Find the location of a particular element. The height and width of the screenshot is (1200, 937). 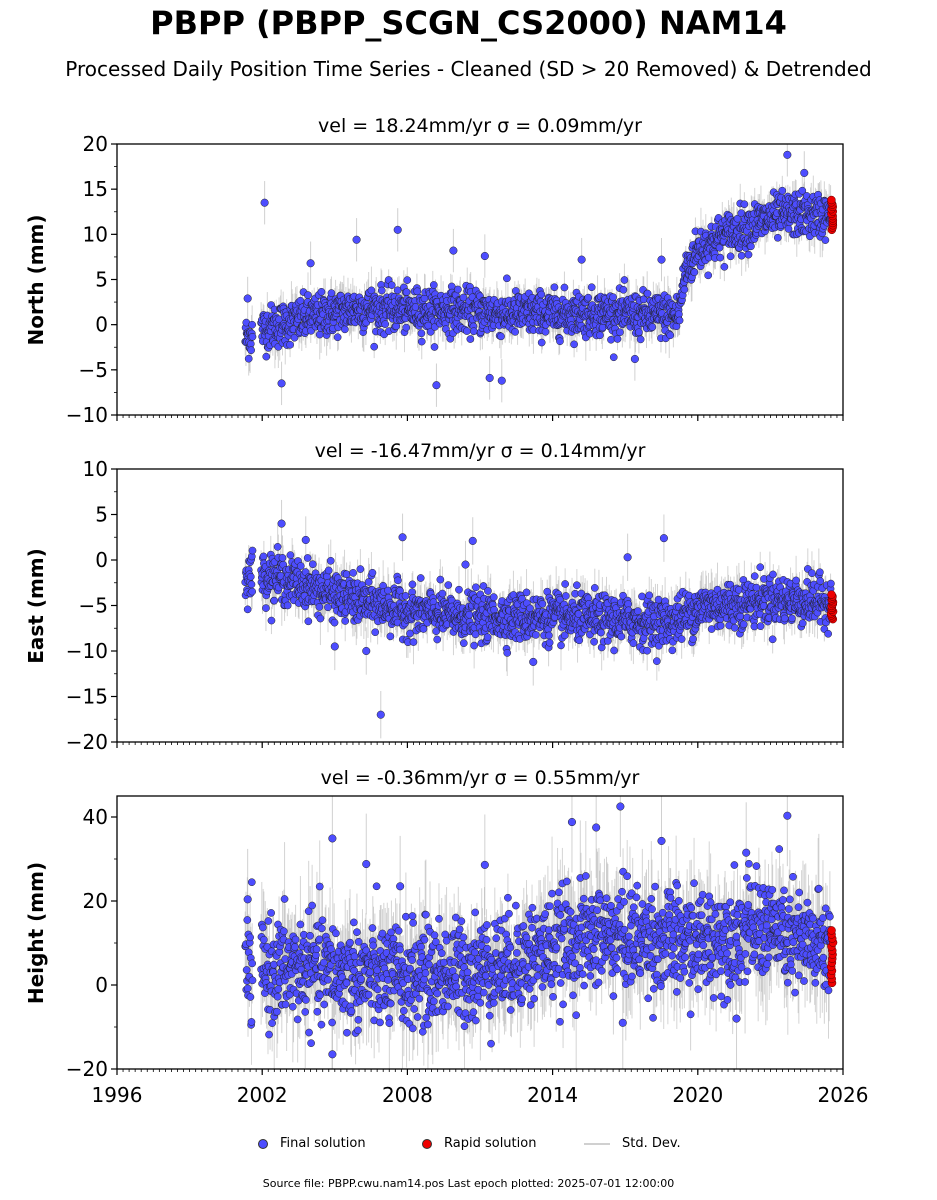

ytick-label: 0 is located at coordinates (101, 325).